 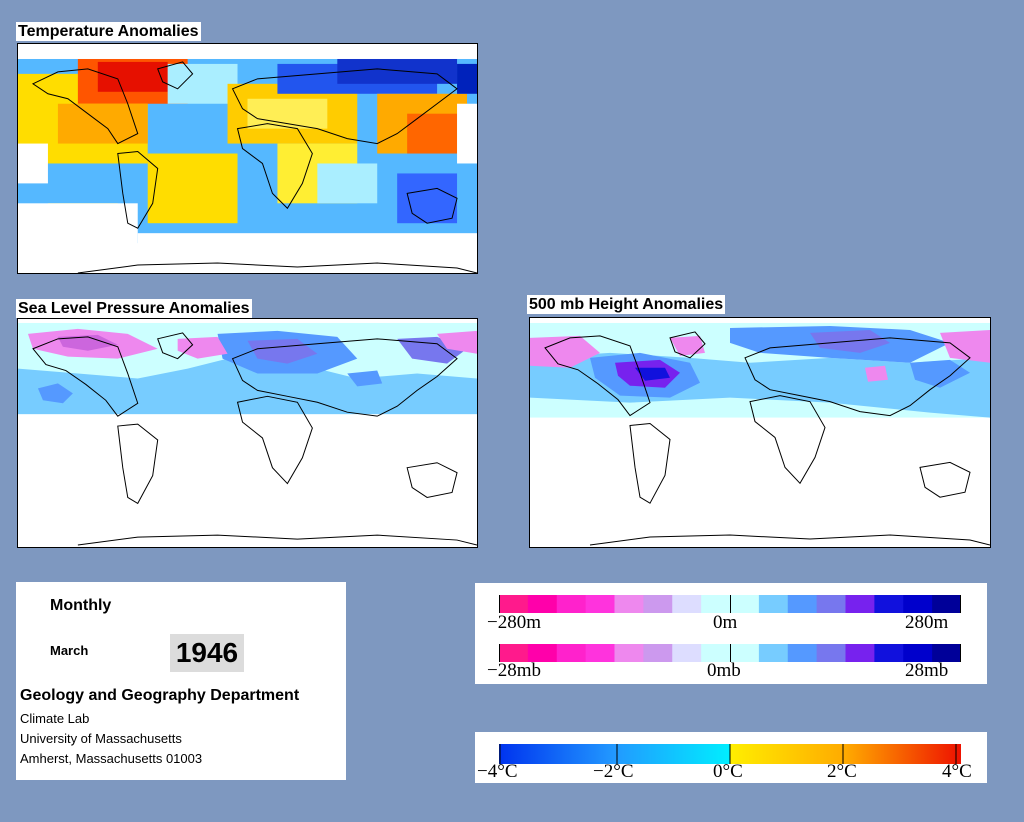 What do you see at coordinates (111, 758) in the screenshot?
I see `address-line: Amherst, Massachusetts 01003` at bounding box center [111, 758].